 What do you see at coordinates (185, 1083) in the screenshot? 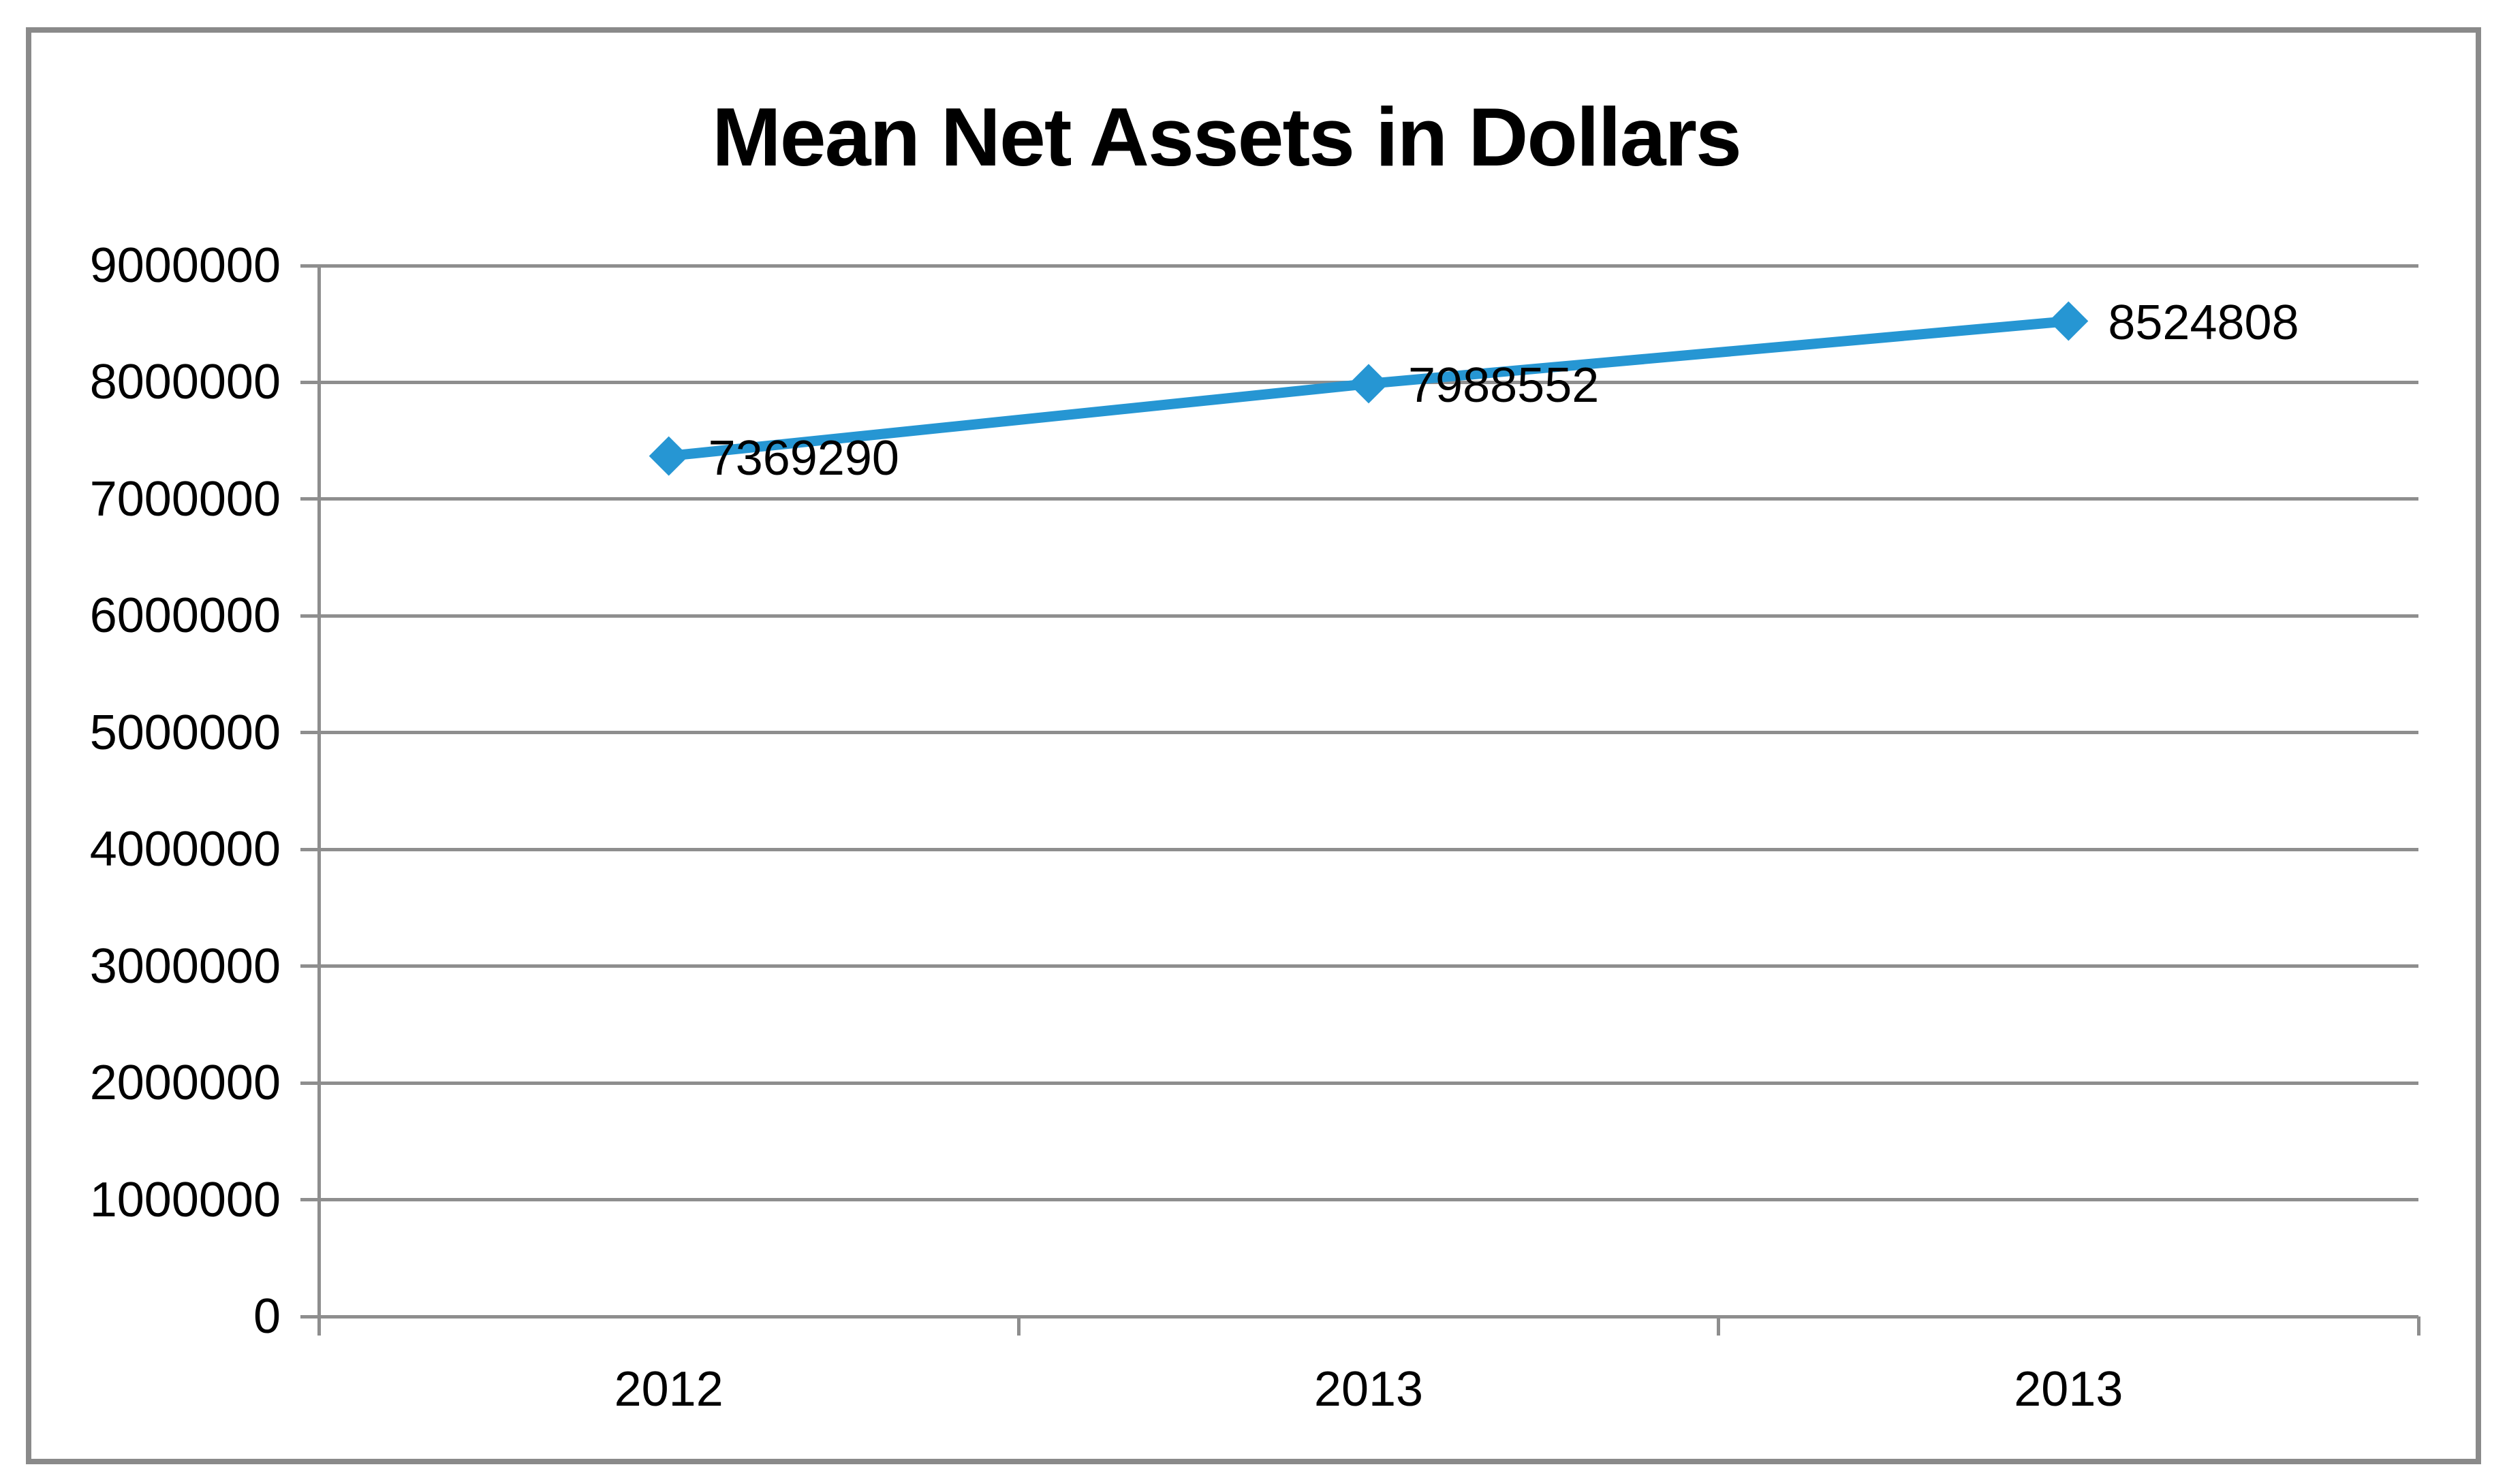
I see `y-axis-tick-label: 2000000` at bounding box center [185, 1083].